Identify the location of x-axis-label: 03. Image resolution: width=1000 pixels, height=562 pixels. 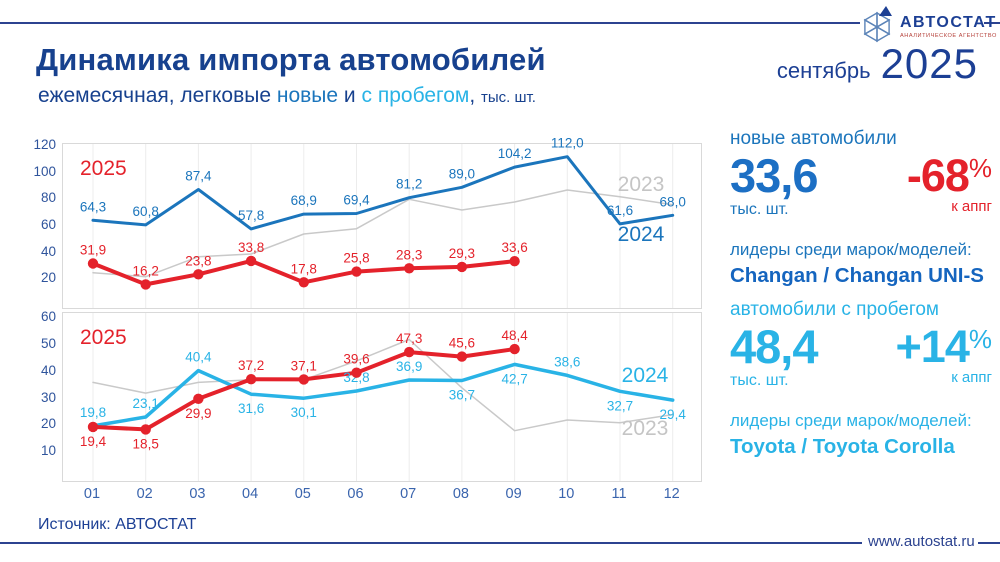
(197, 494).